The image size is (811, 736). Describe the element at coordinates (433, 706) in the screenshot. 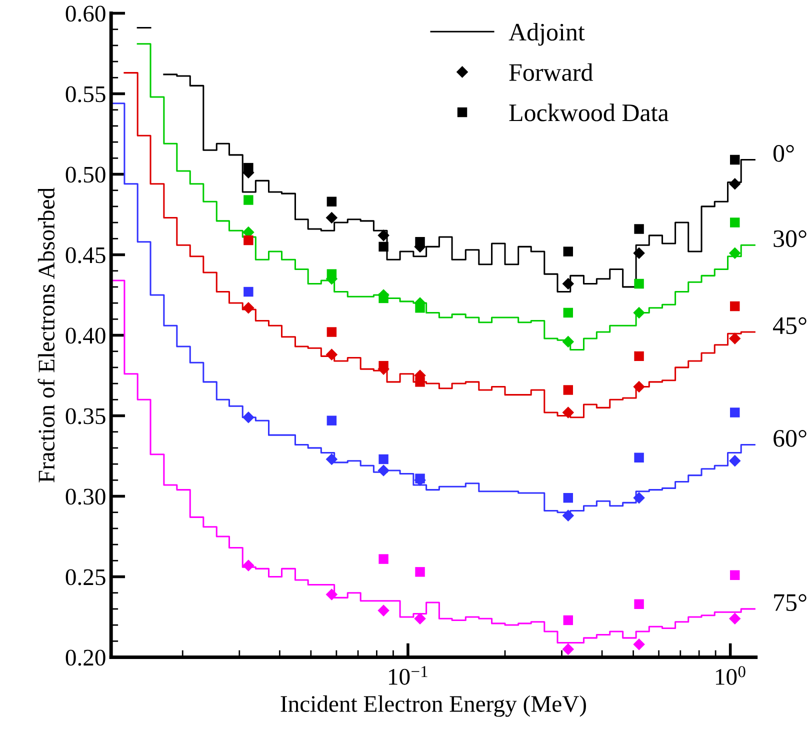

I see `x-axis-title: Incident Electron Energy (MeV)` at that location.